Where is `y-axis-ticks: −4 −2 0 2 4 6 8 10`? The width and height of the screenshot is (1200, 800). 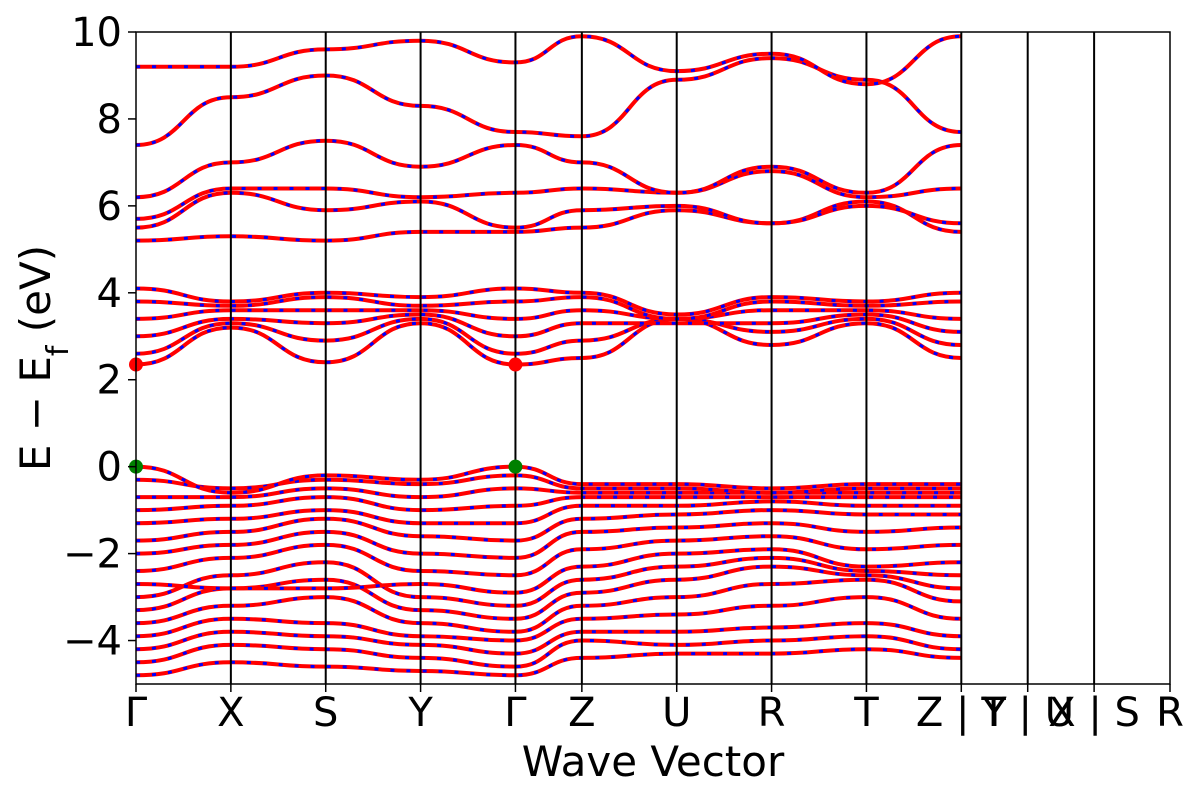 y-axis-ticks: −4 −2 0 2 4 6 8 10 is located at coordinates (99, 337).